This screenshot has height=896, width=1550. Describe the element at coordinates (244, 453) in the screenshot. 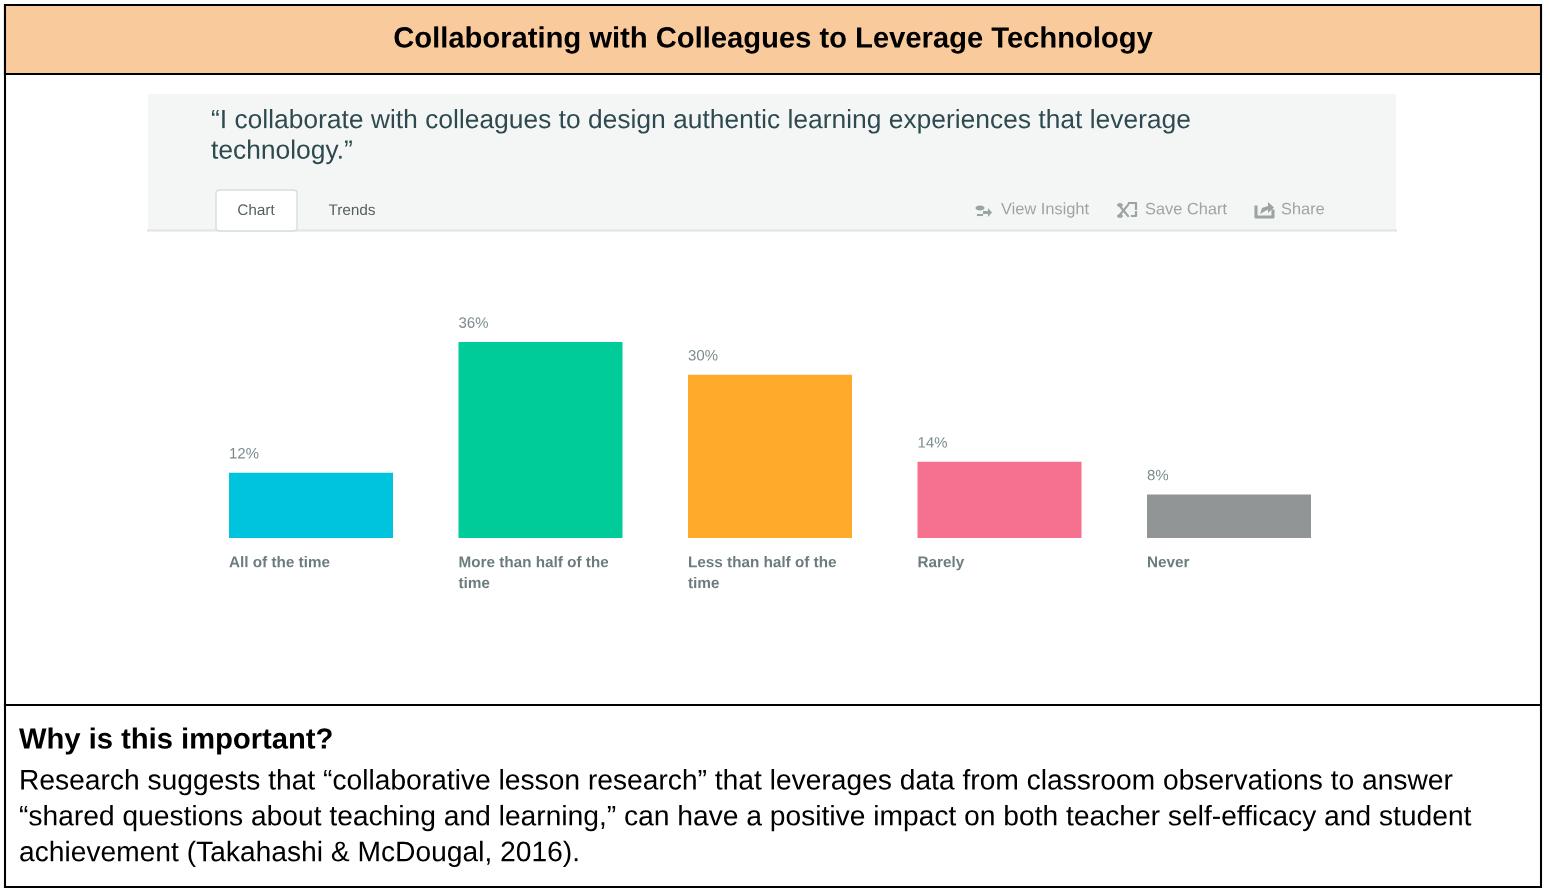

I see `data-label: 12%` at that location.